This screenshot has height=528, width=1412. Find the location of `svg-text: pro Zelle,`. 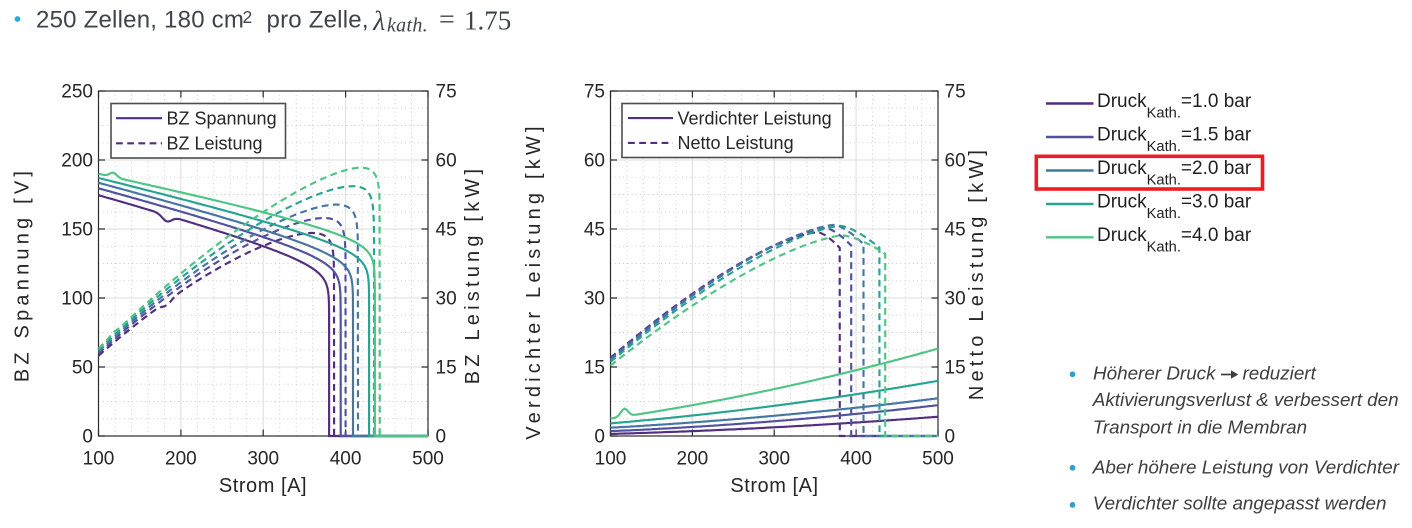

svg-text: pro Zelle, is located at coordinates (318, 20).